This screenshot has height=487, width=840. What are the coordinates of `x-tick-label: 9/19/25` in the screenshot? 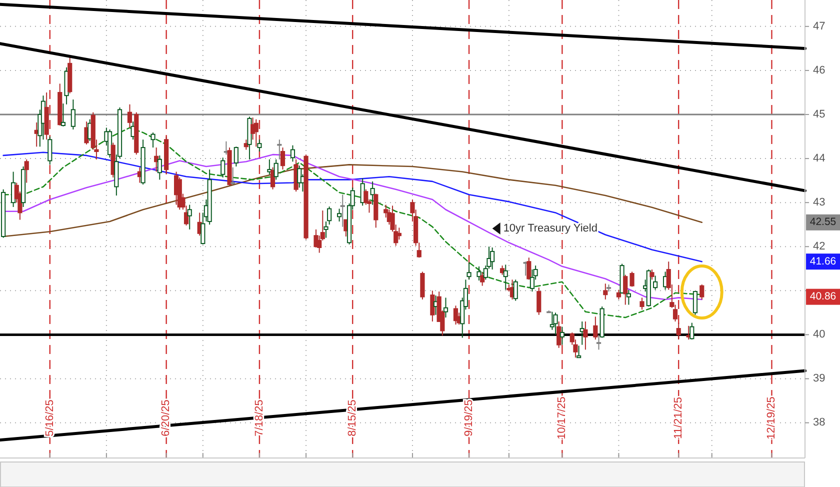 It's located at (468, 418).